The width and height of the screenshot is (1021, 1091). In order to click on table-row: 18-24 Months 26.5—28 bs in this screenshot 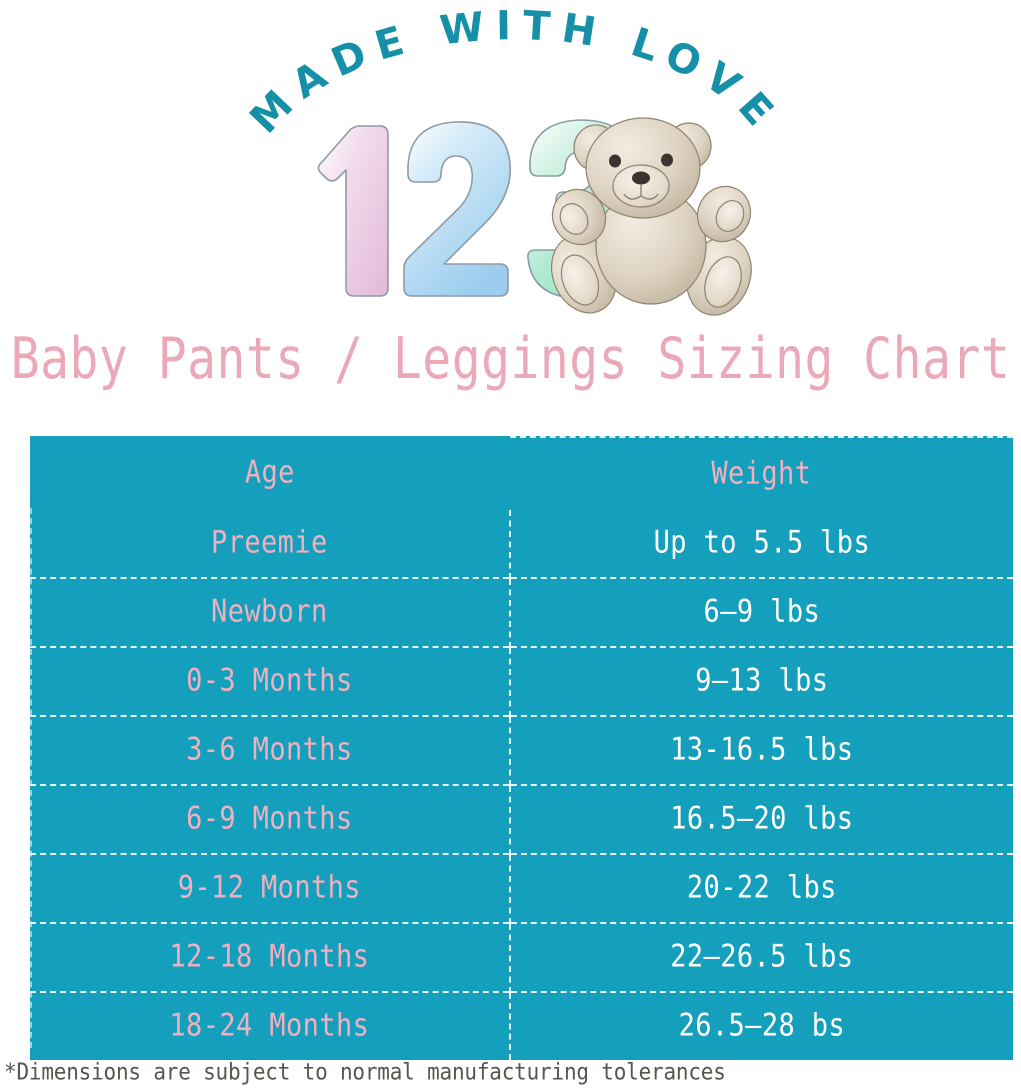, I will do `click(521, 1025)`.